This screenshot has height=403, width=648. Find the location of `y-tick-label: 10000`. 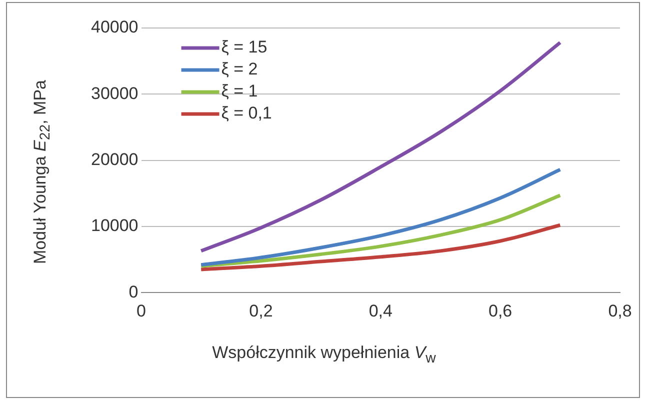

y-tick-label: 10000 is located at coordinates (114, 226).